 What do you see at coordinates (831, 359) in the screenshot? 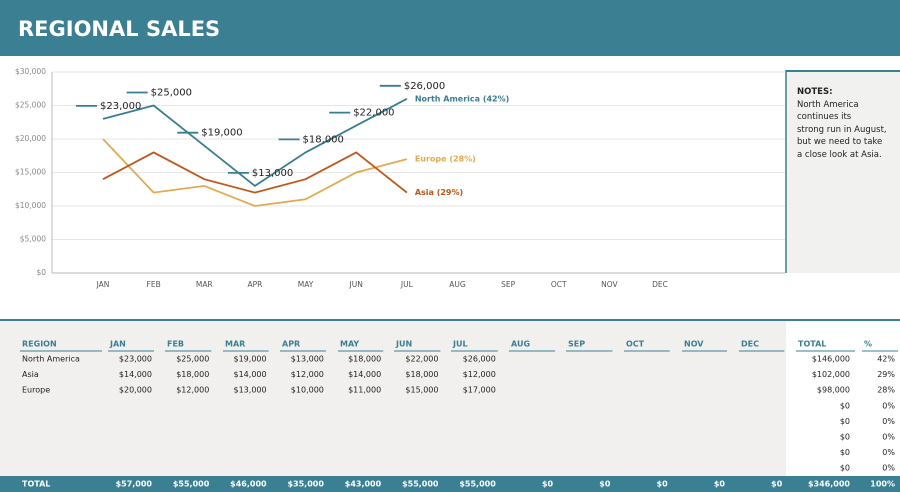
I see `total-cell: $146,000` at bounding box center [831, 359].